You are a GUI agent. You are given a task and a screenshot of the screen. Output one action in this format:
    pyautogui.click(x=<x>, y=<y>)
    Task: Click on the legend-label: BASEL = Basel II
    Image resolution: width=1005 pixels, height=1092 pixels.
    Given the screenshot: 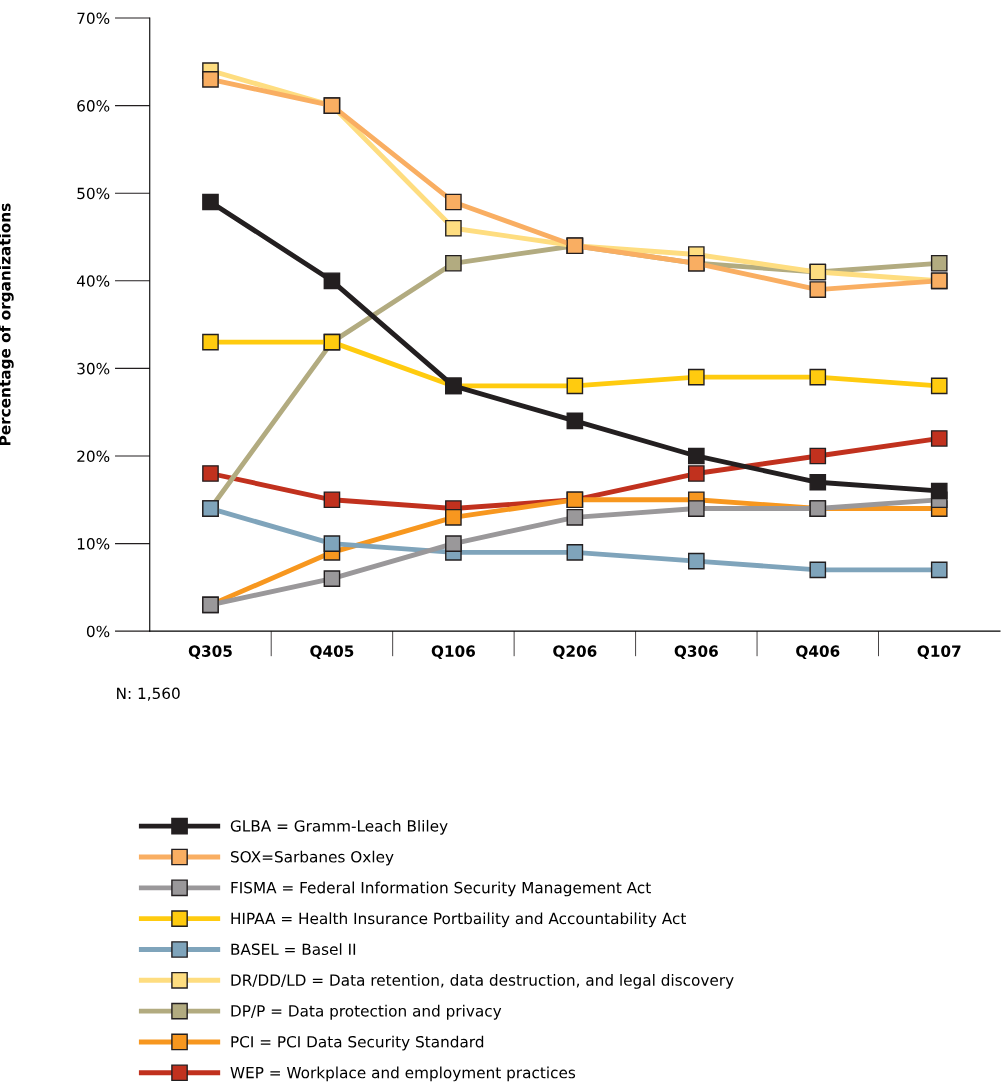 What is the action you would take?
    pyautogui.click(x=293, y=949)
    